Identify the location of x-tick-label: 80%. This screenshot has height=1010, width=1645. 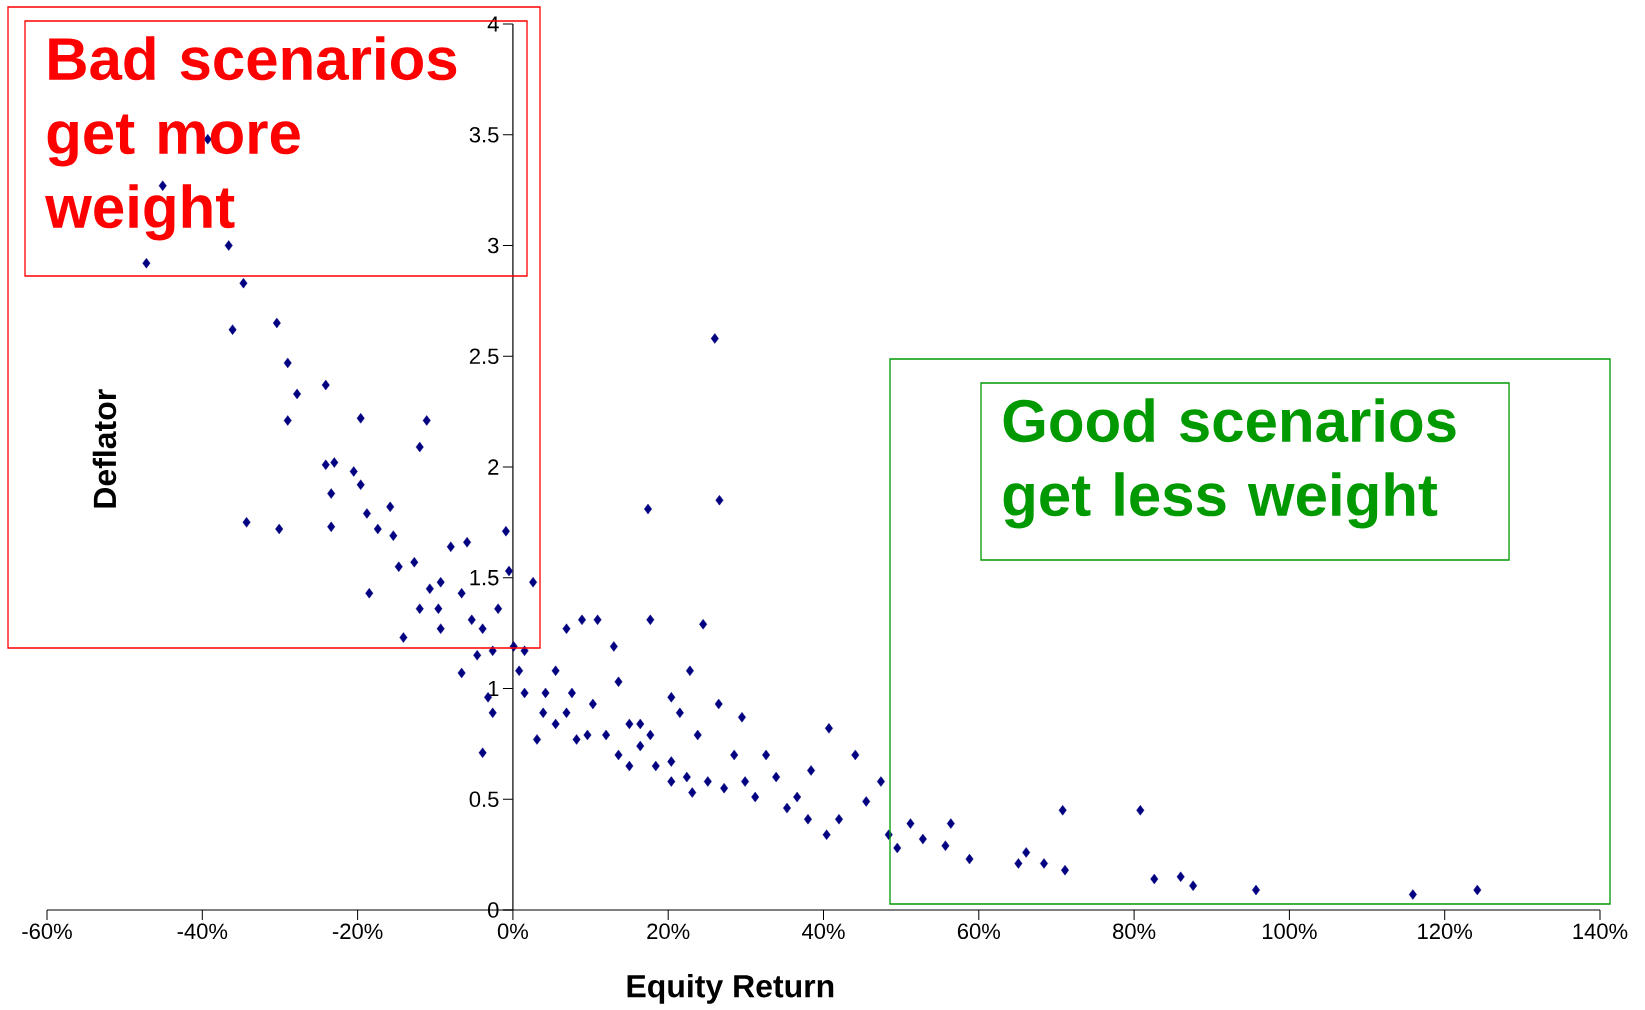
(1134, 931).